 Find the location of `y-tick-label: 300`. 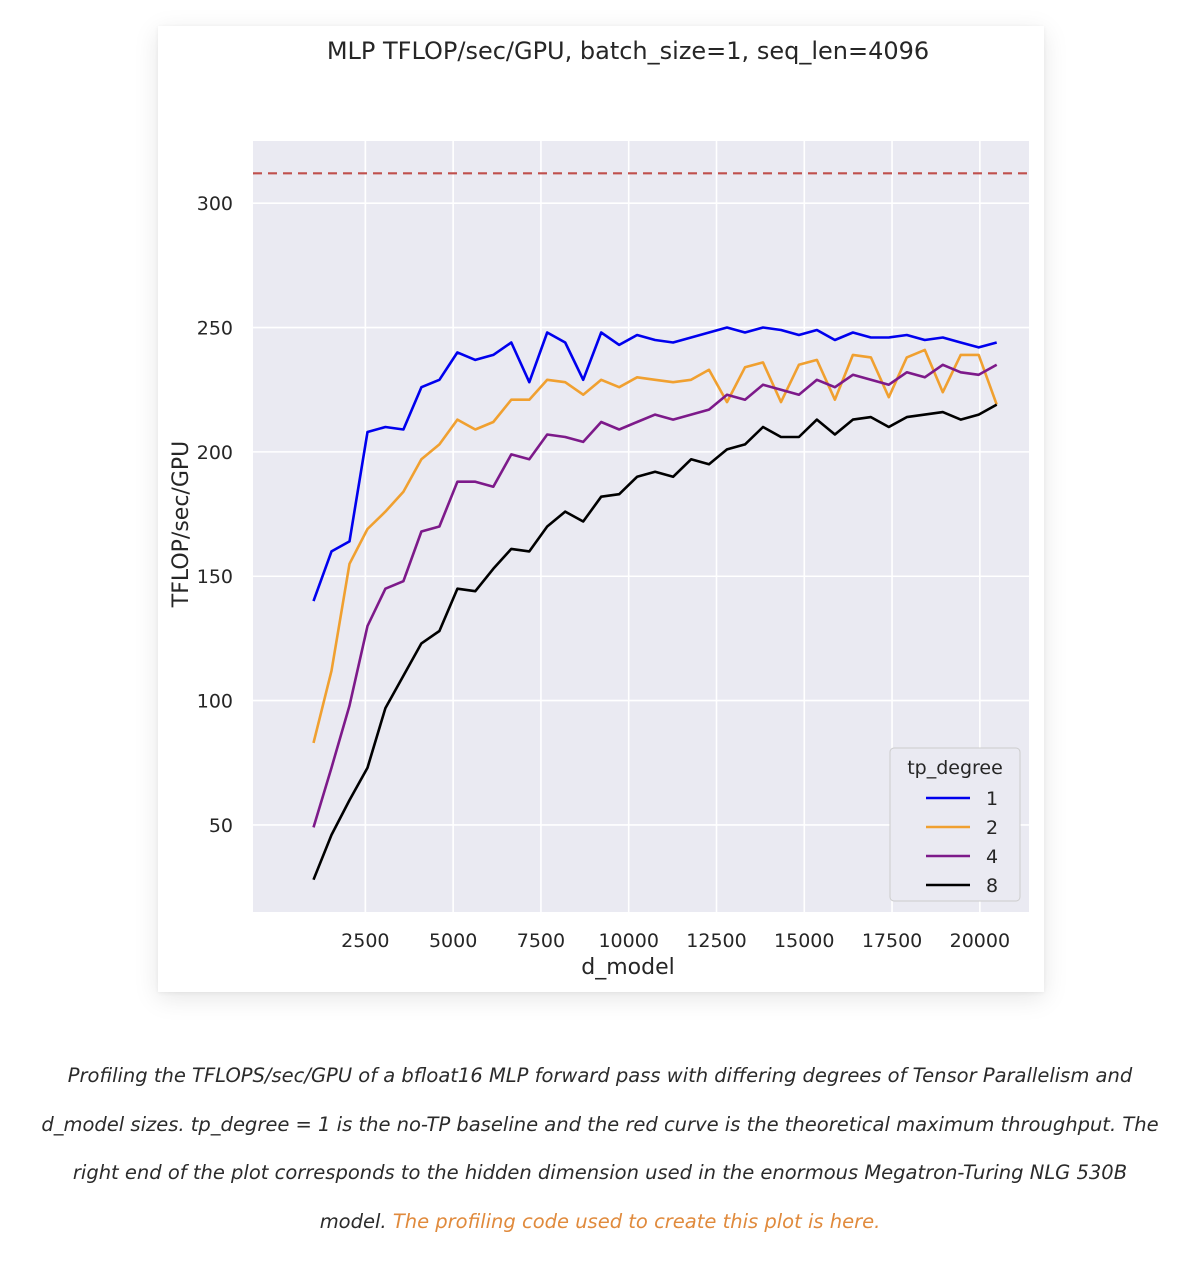

y-tick-label: 300 is located at coordinates (215, 204).